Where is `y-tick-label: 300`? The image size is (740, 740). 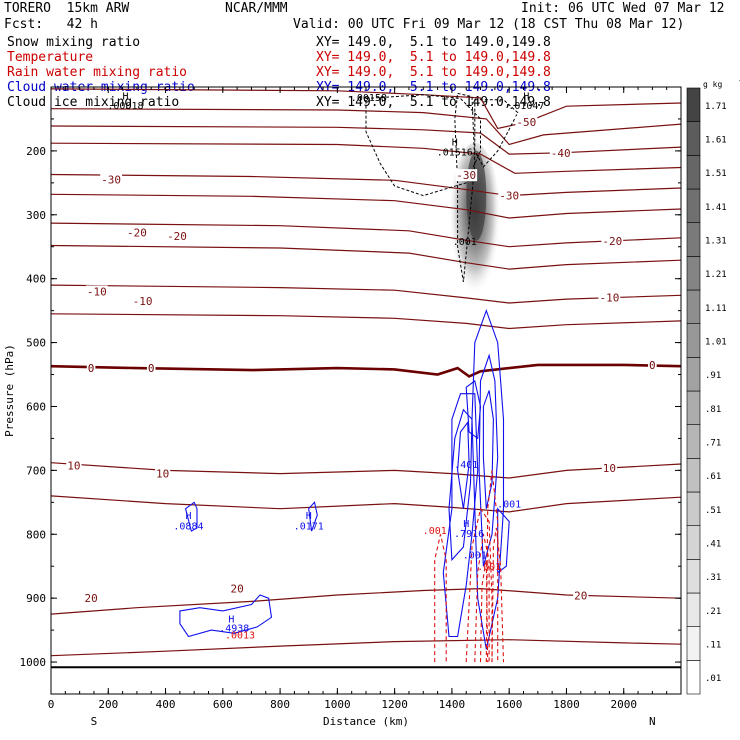
y-tick-label: 300 is located at coordinates (36, 215).